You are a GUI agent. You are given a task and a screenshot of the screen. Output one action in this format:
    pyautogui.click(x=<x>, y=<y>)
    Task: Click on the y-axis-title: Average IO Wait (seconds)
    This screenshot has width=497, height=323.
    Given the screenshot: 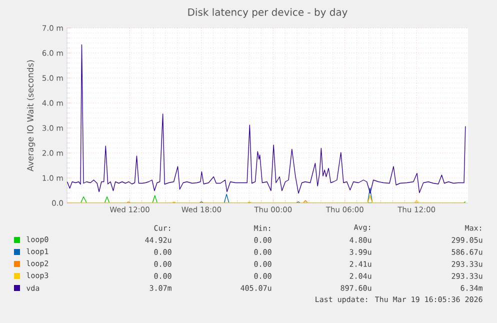 What is the action you would take?
    pyautogui.click(x=31, y=116)
    